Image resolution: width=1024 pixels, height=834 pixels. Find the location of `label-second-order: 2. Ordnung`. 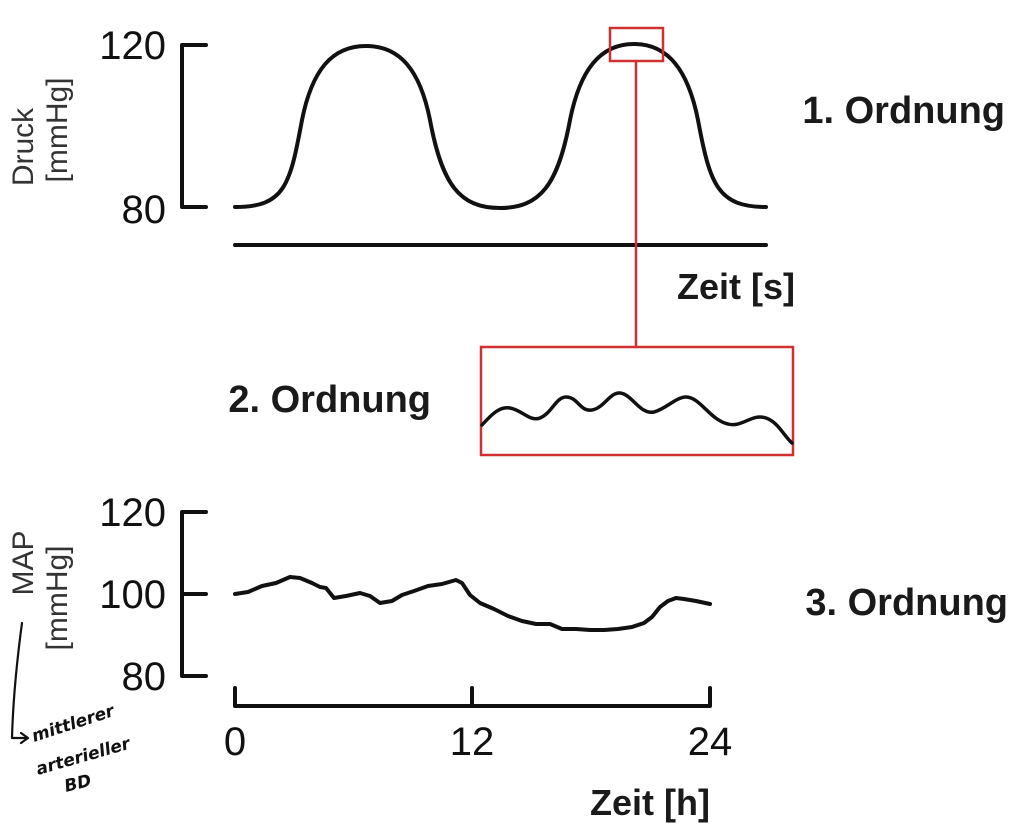

label-second-order: 2. Ordnung is located at coordinates (329, 400).